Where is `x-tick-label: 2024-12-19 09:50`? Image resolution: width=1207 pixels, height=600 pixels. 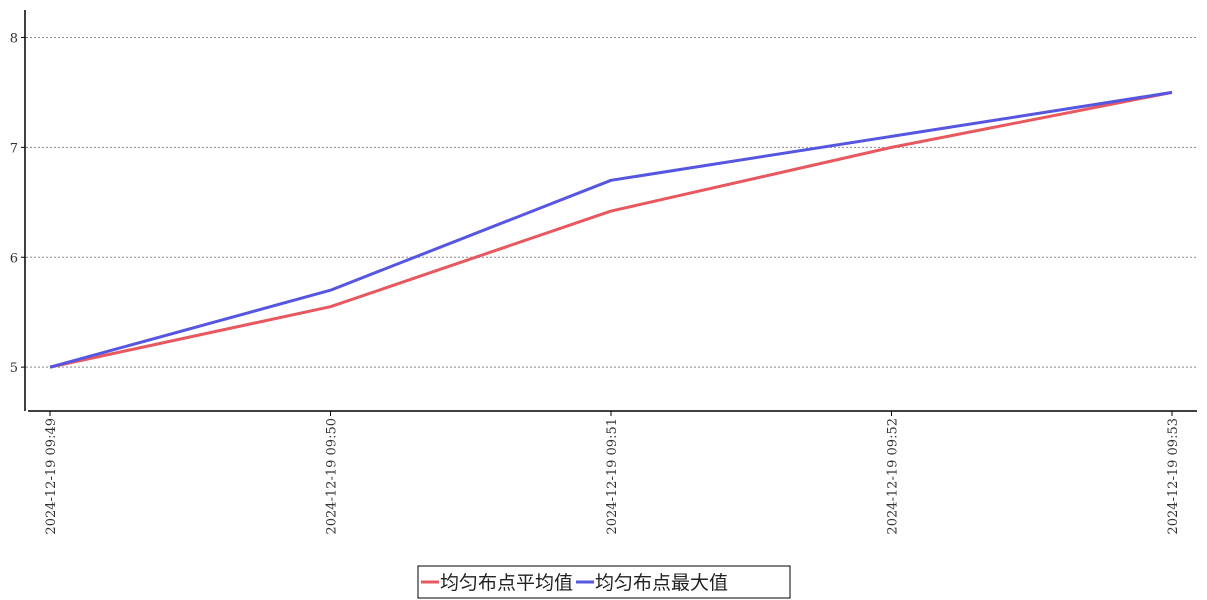 x-tick-label: 2024-12-19 09:50 is located at coordinates (332, 476).